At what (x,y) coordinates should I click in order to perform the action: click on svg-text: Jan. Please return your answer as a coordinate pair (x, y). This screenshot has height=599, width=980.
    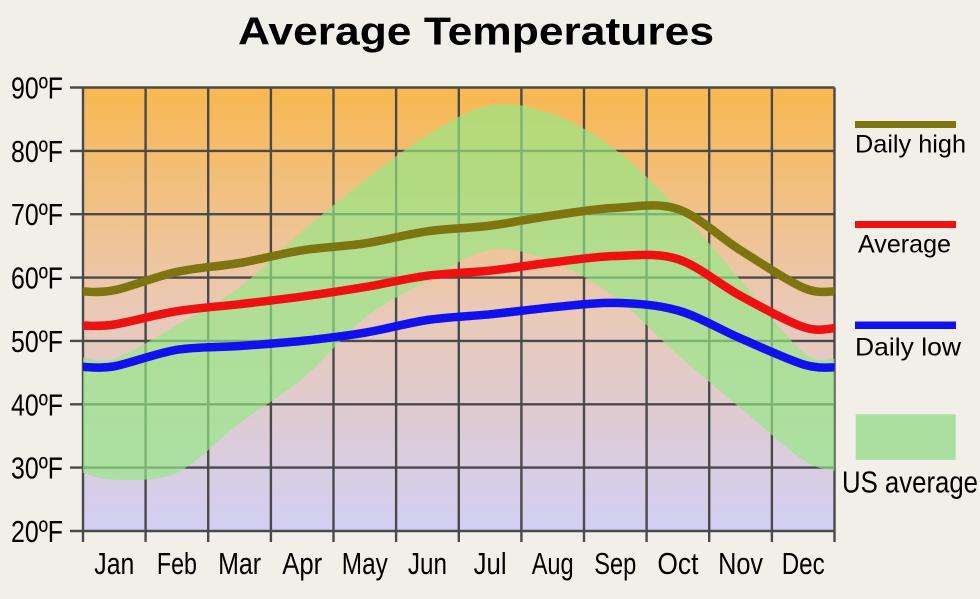
    Looking at the image, I should click on (114, 563).